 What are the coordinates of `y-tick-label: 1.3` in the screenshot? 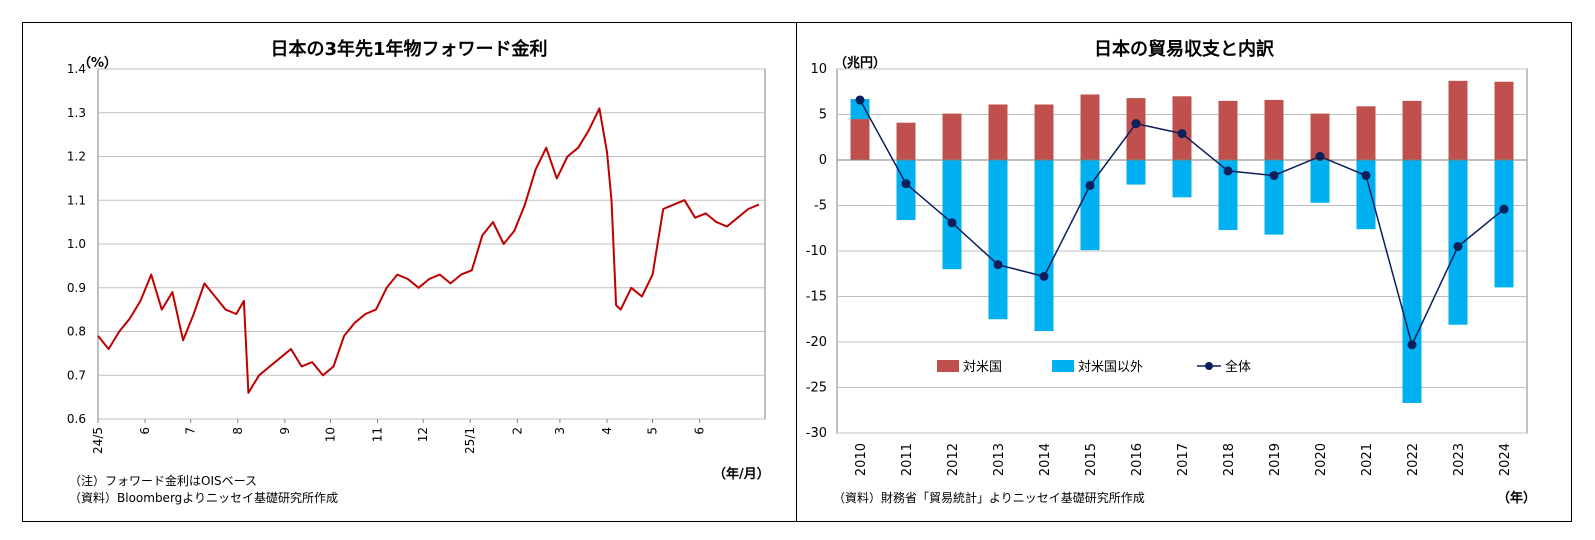 It's located at (76, 113).